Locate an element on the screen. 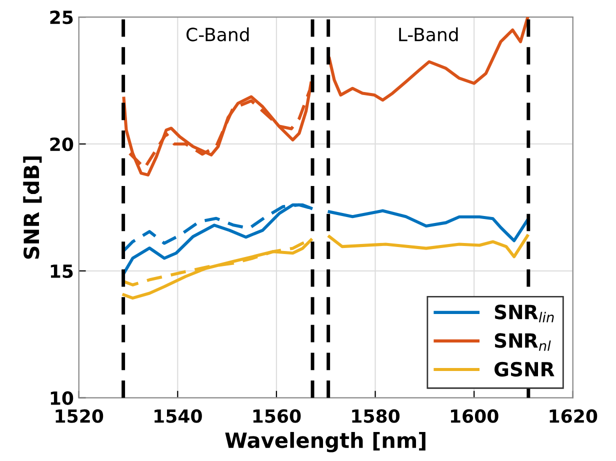 This screenshot has width=616, height=461. legend-label: SNR$_{nl}$ is located at coordinates (522, 342).